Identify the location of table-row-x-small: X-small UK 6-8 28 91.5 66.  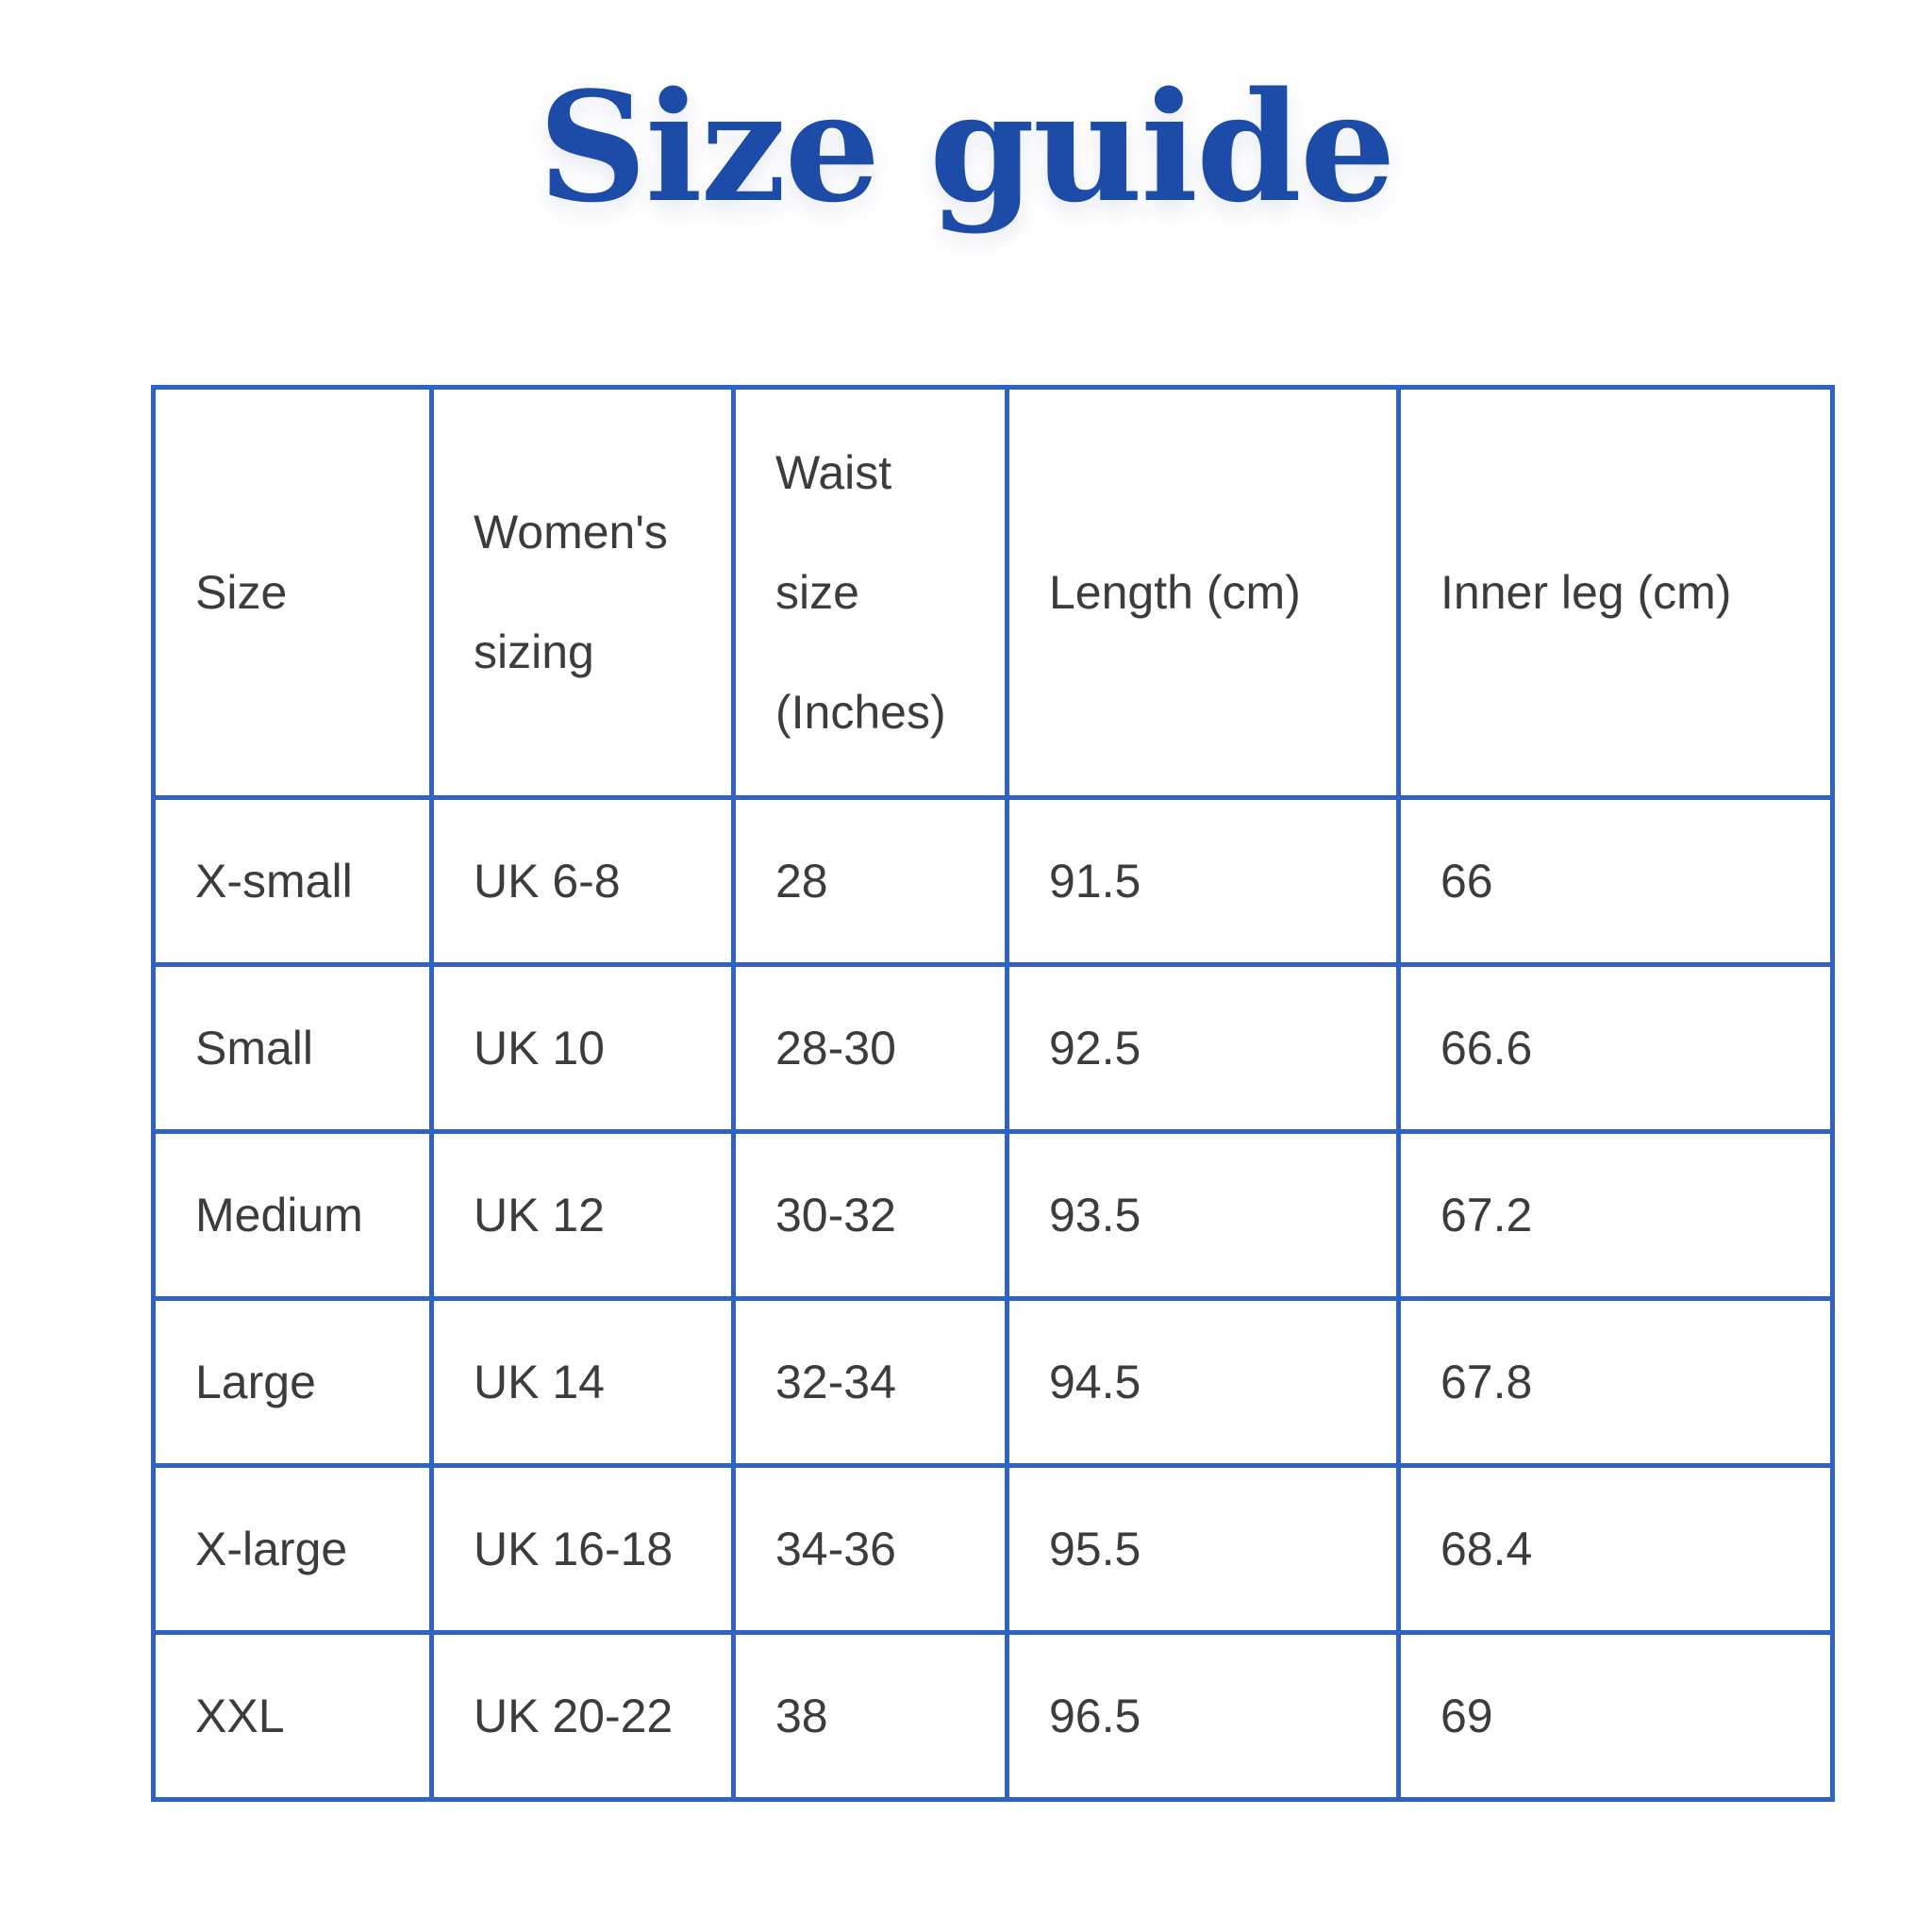
(993, 881).